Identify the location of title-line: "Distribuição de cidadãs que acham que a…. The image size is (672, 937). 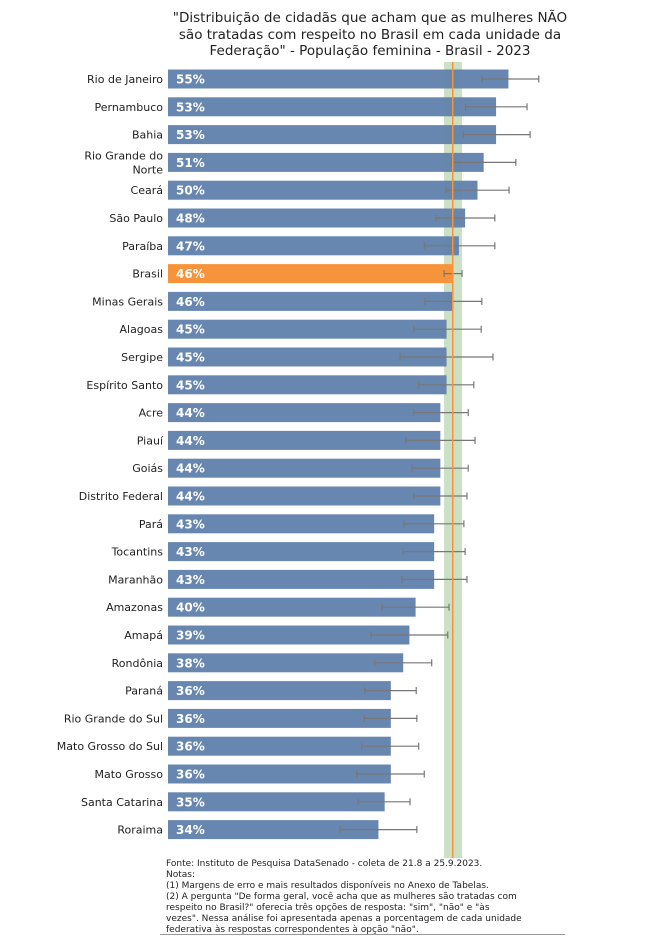
(370, 18).